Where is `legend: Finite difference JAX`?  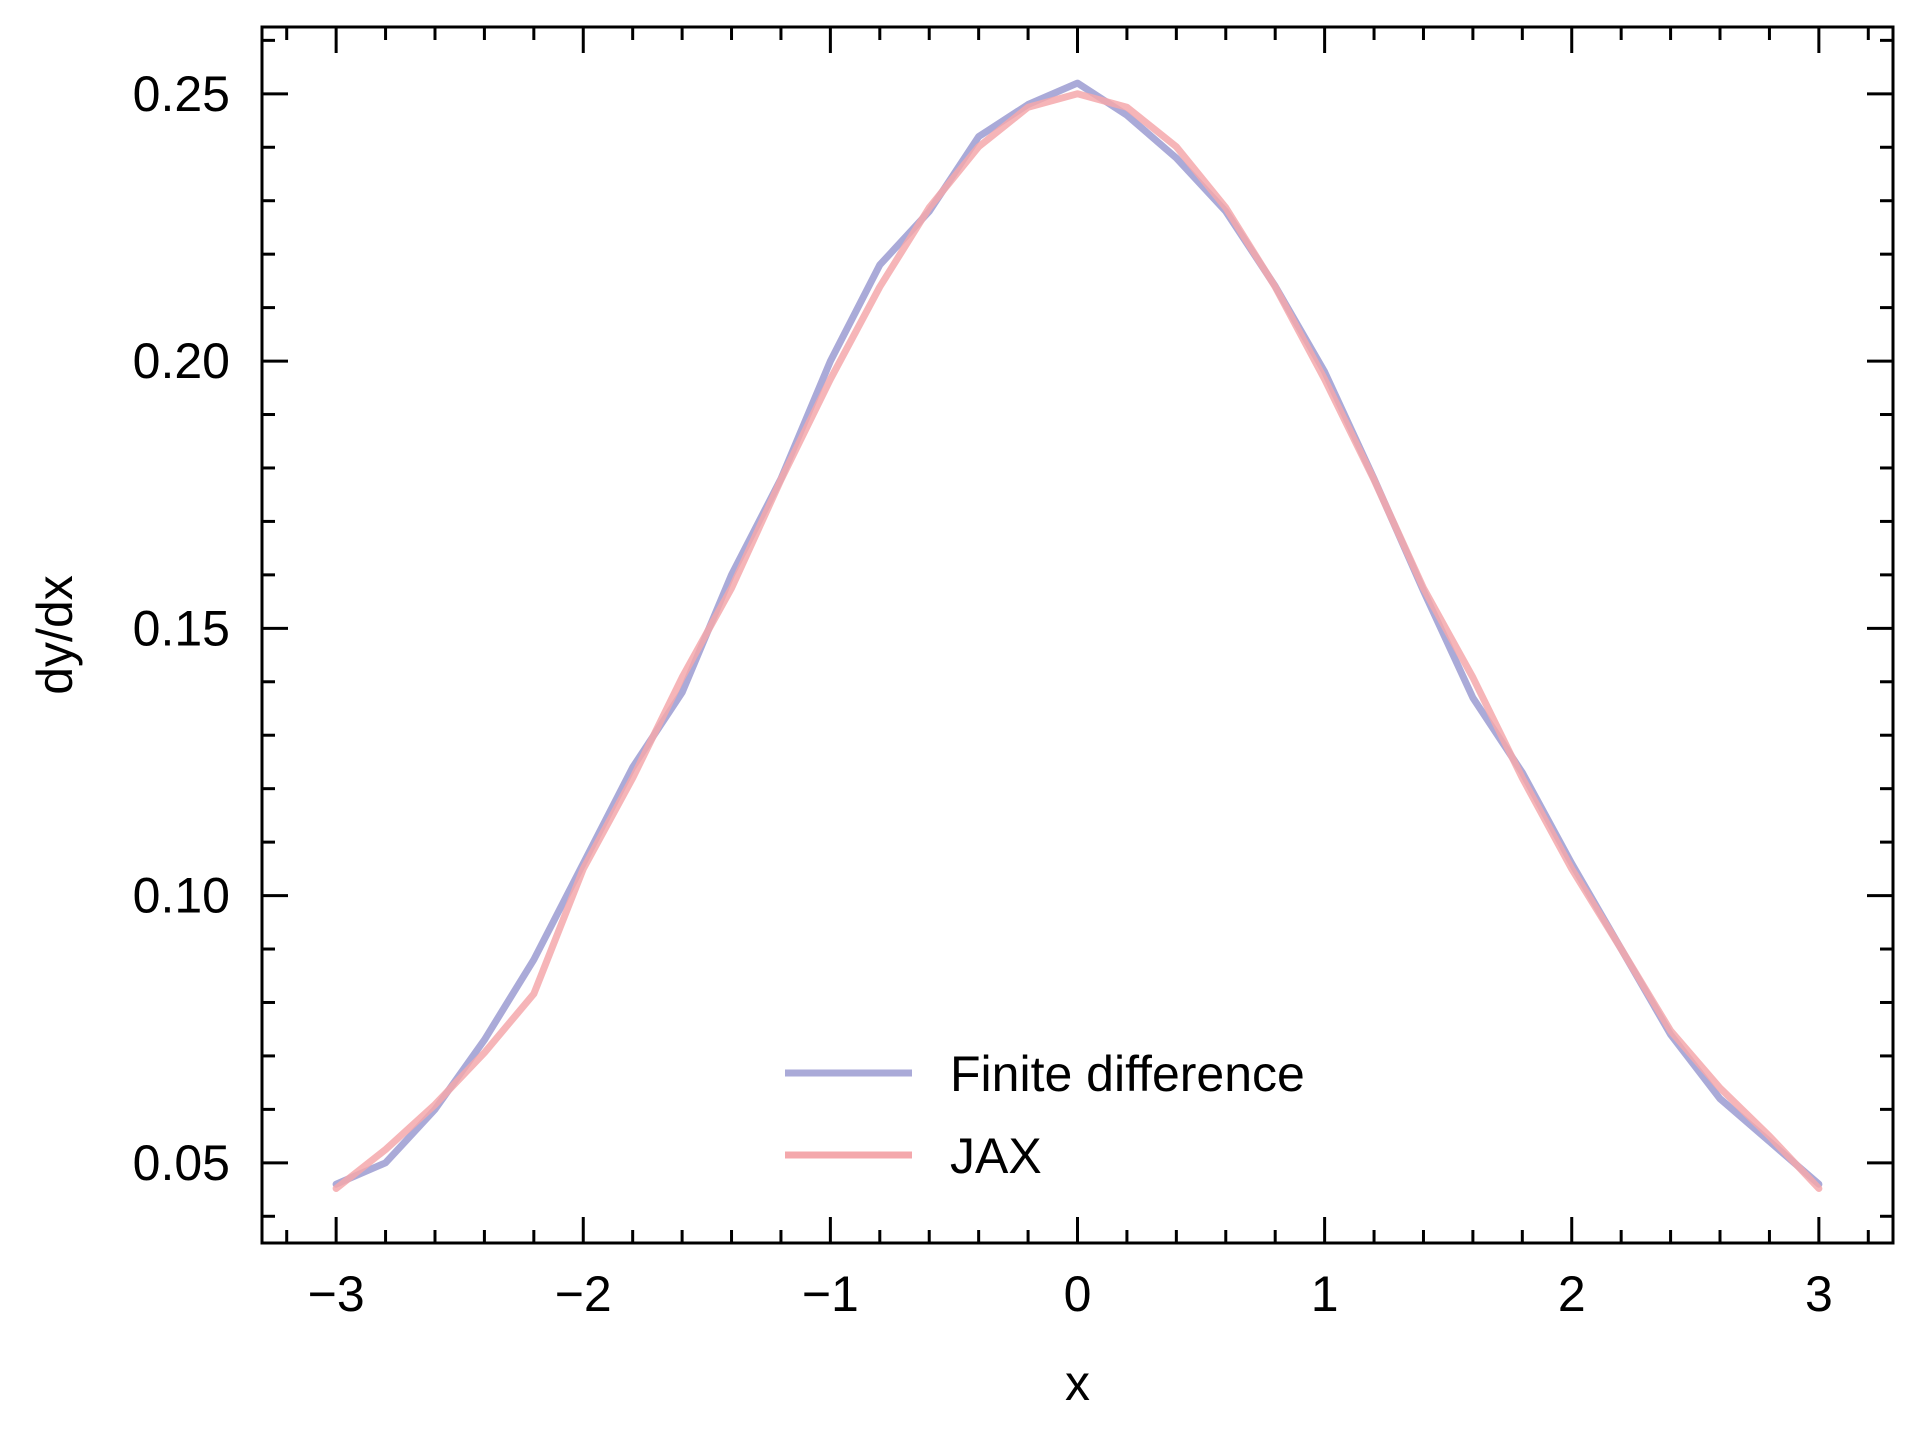
legend: Finite difference JAX is located at coordinates (1045, 1115).